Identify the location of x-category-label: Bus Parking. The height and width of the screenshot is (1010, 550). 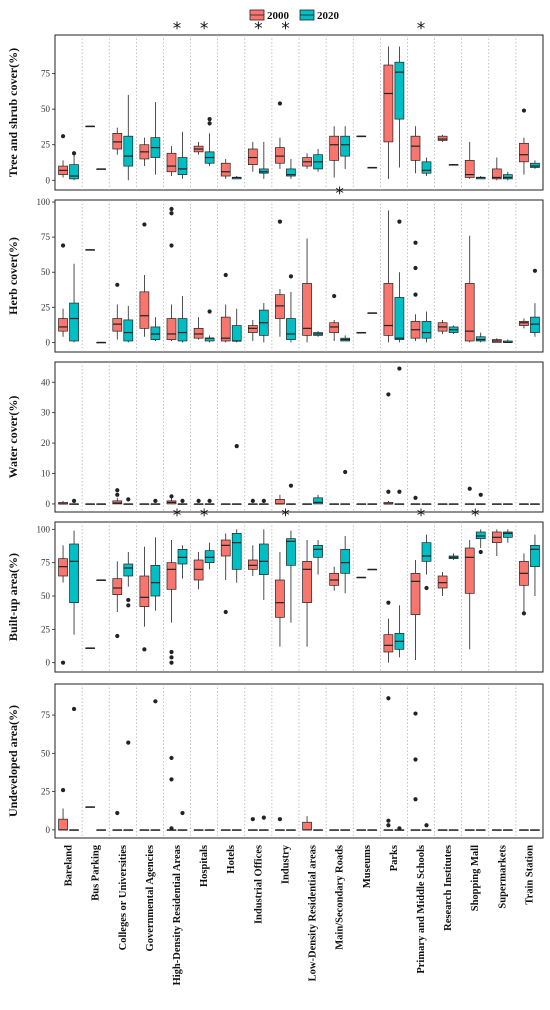
(96, 872).